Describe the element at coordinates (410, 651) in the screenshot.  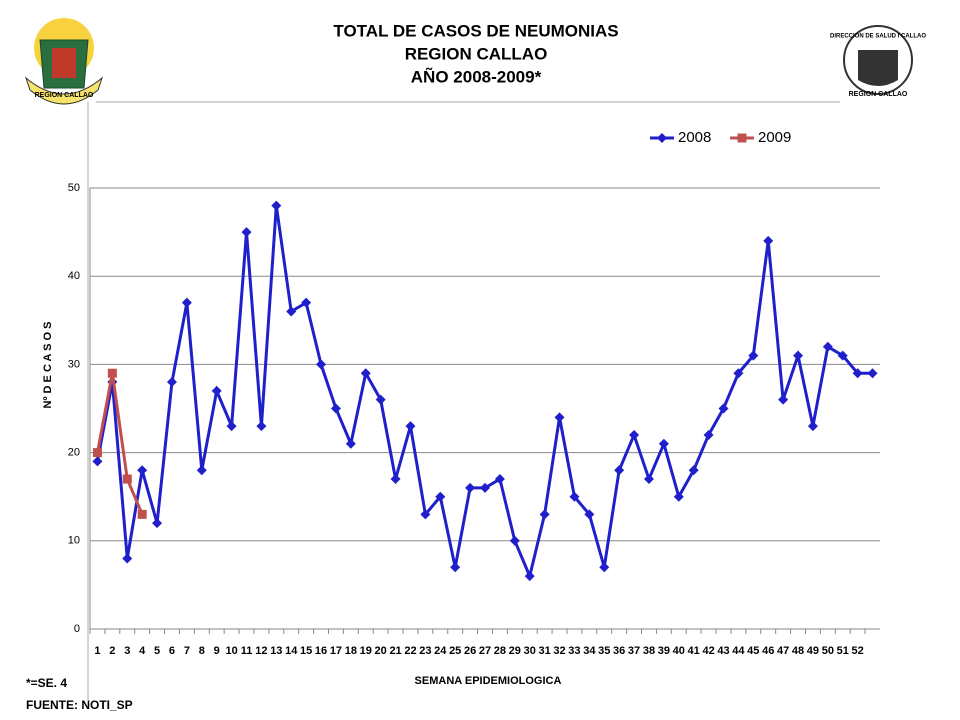
I see `x-tick-label: 22` at that location.